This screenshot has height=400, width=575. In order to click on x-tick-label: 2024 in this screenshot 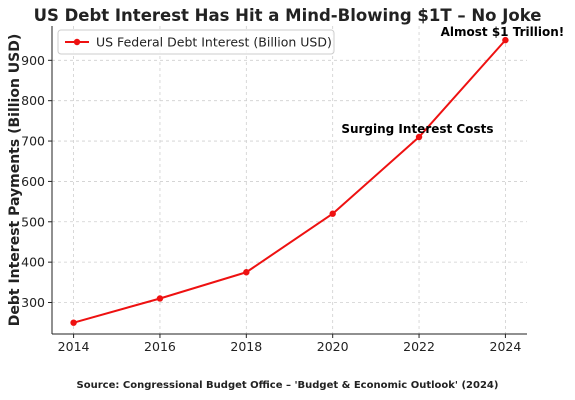, I will do `click(506, 346)`.